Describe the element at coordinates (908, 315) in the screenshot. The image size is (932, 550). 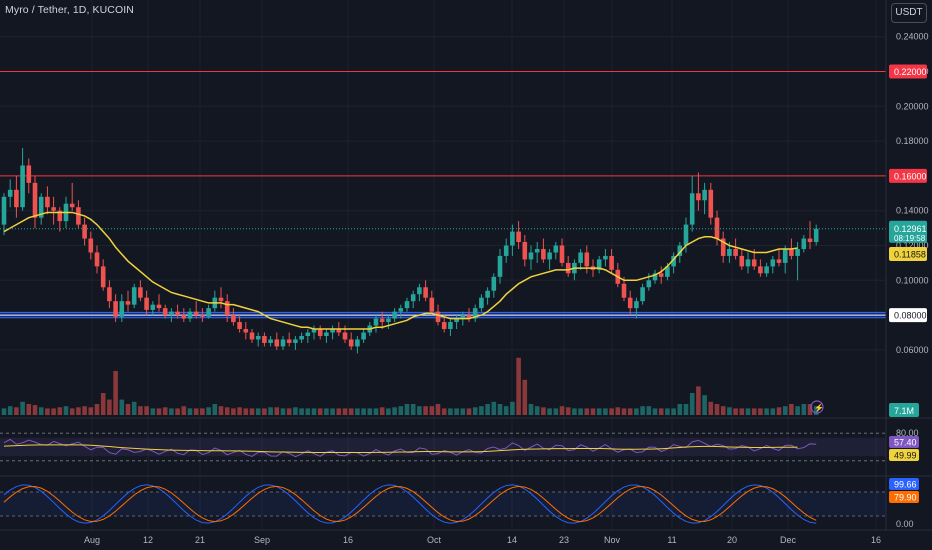
I see `level-label-box` at that location.